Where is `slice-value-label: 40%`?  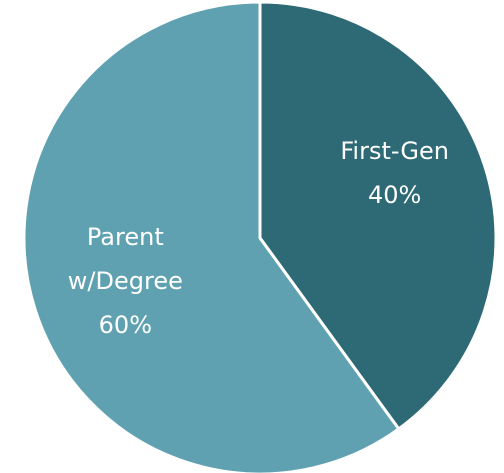
slice-value-label: 40% is located at coordinates (394, 195).